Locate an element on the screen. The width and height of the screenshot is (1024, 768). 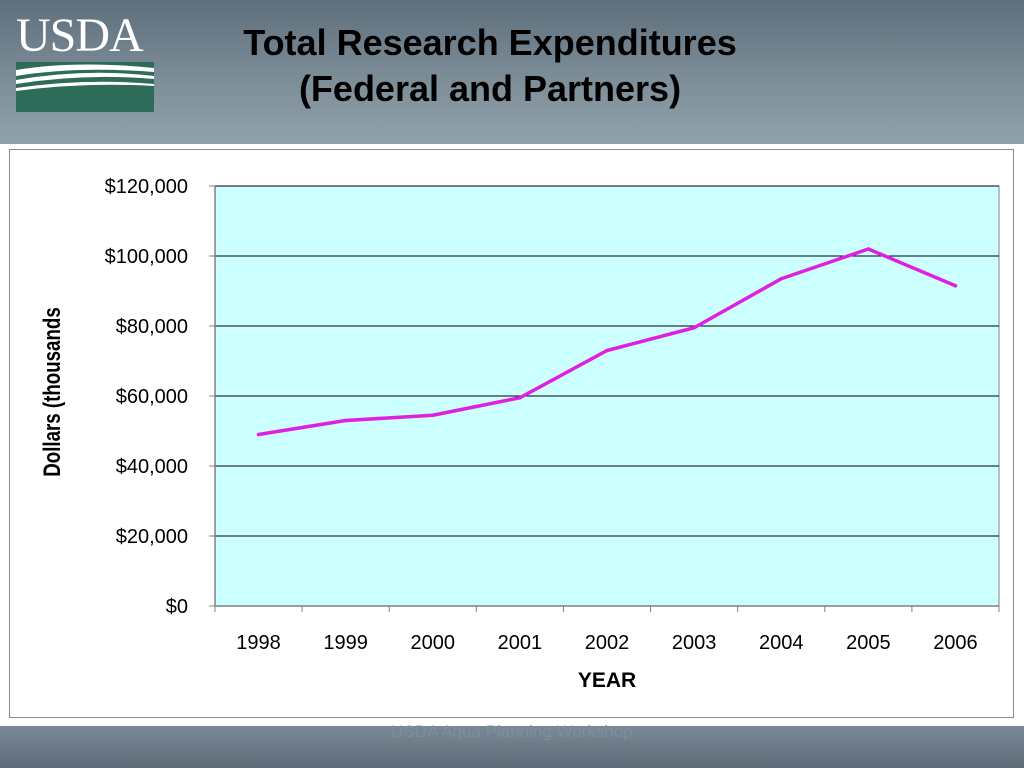
y-tick-label: $0 is located at coordinates (177, 607).